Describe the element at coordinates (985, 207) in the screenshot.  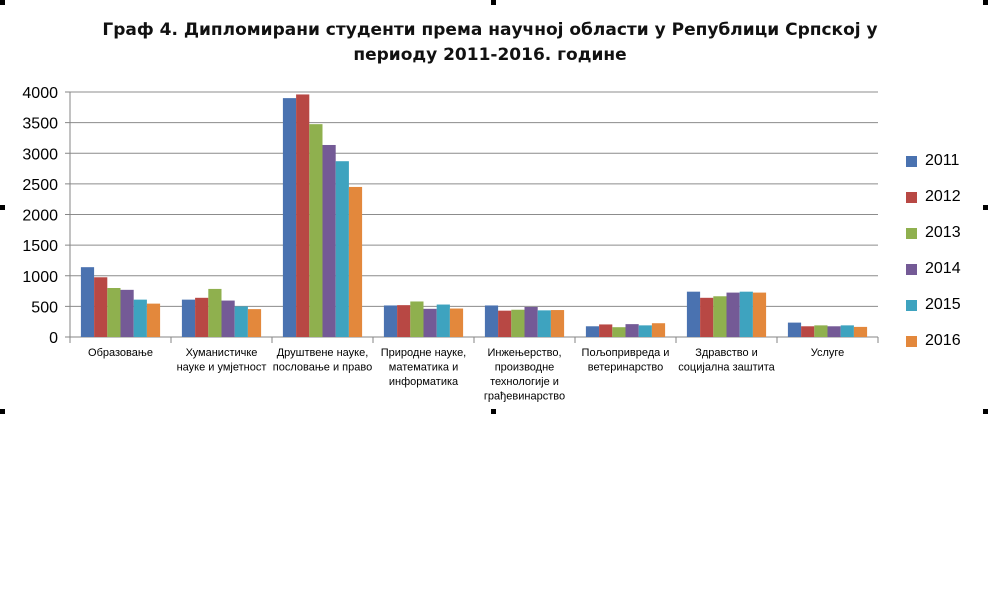
I see `resize-handle-middle-right` at that location.